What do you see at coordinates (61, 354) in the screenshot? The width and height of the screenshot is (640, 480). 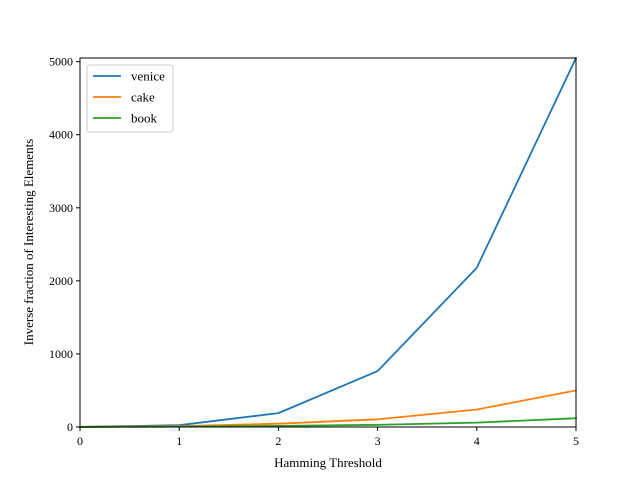 I see `y-tick-label: 1000` at bounding box center [61, 354].